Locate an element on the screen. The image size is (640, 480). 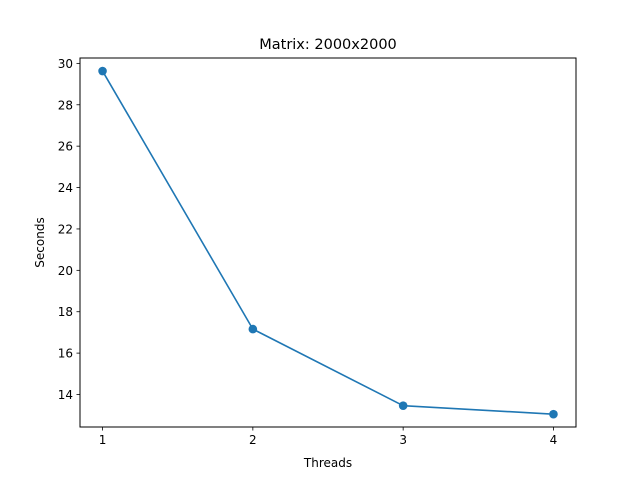
y-axis-label: Seconds is located at coordinates (40, 242).